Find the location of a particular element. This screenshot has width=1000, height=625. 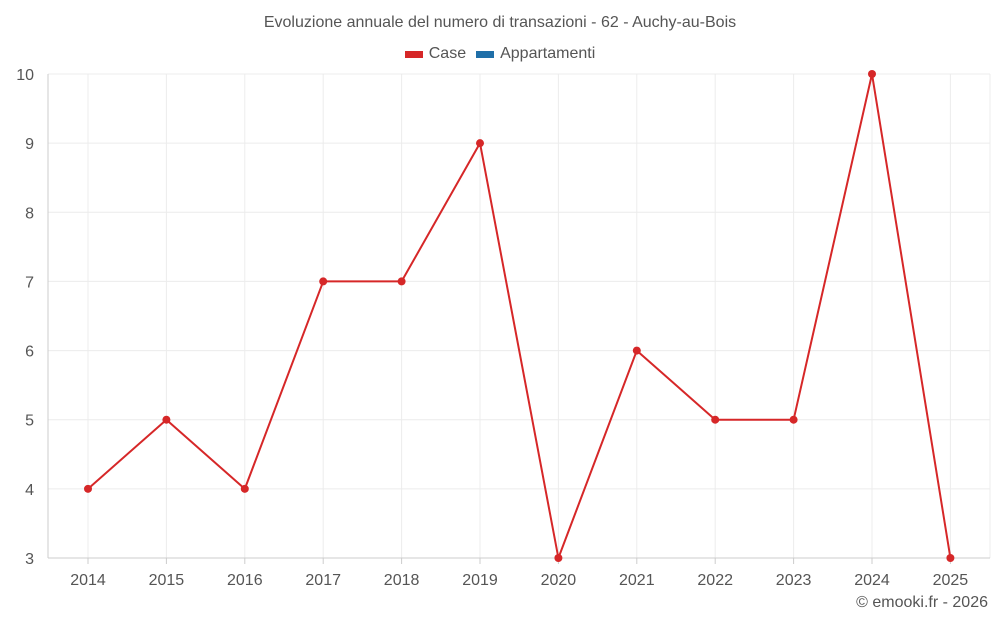

x-tick-label: 2015 is located at coordinates (167, 580).